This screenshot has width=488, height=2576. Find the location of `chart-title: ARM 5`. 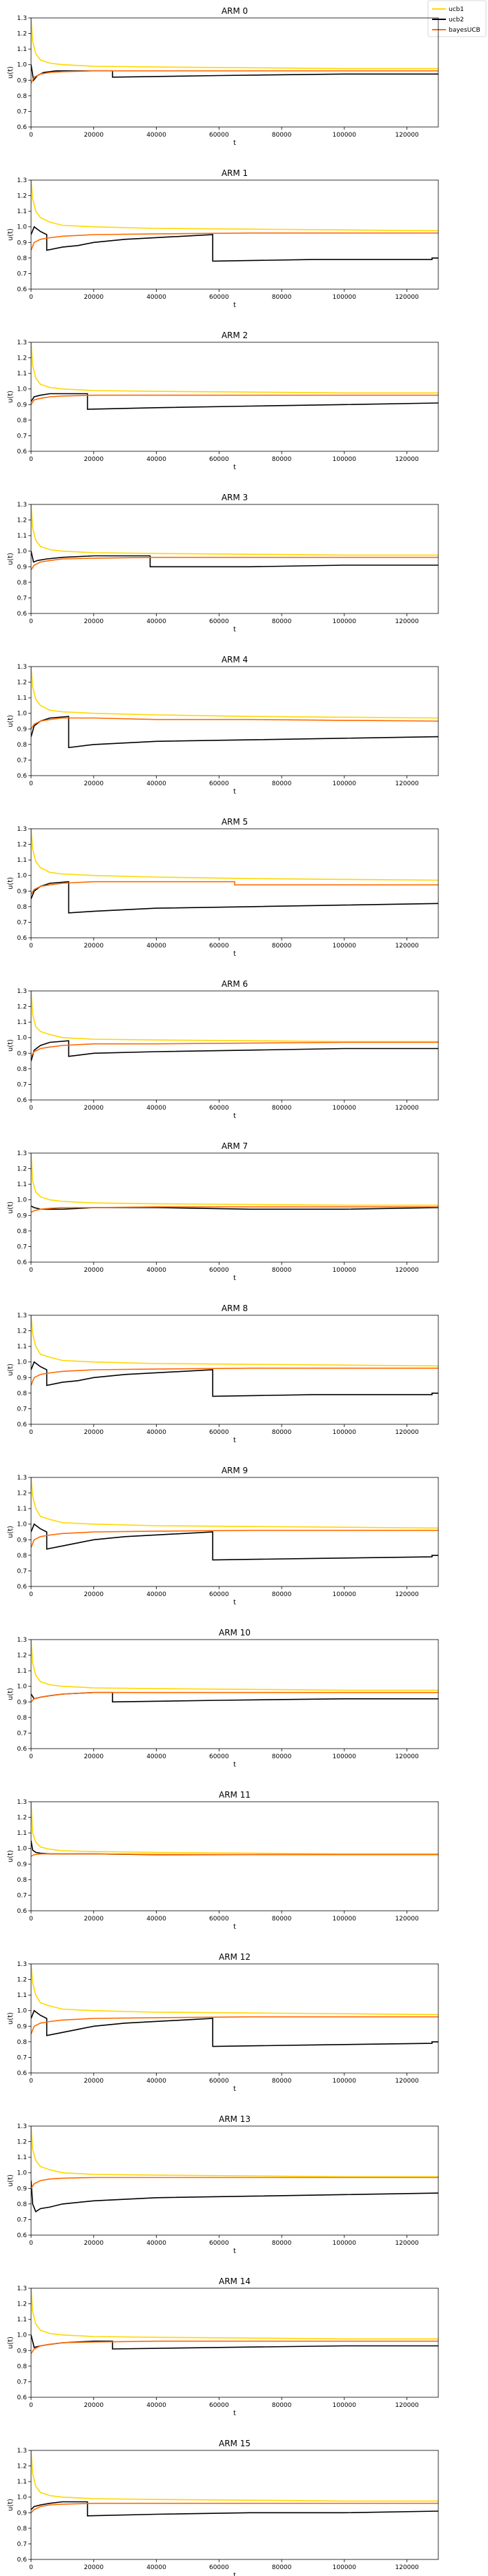

chart-title: ARM 5 is located at coordinates (235, 822).